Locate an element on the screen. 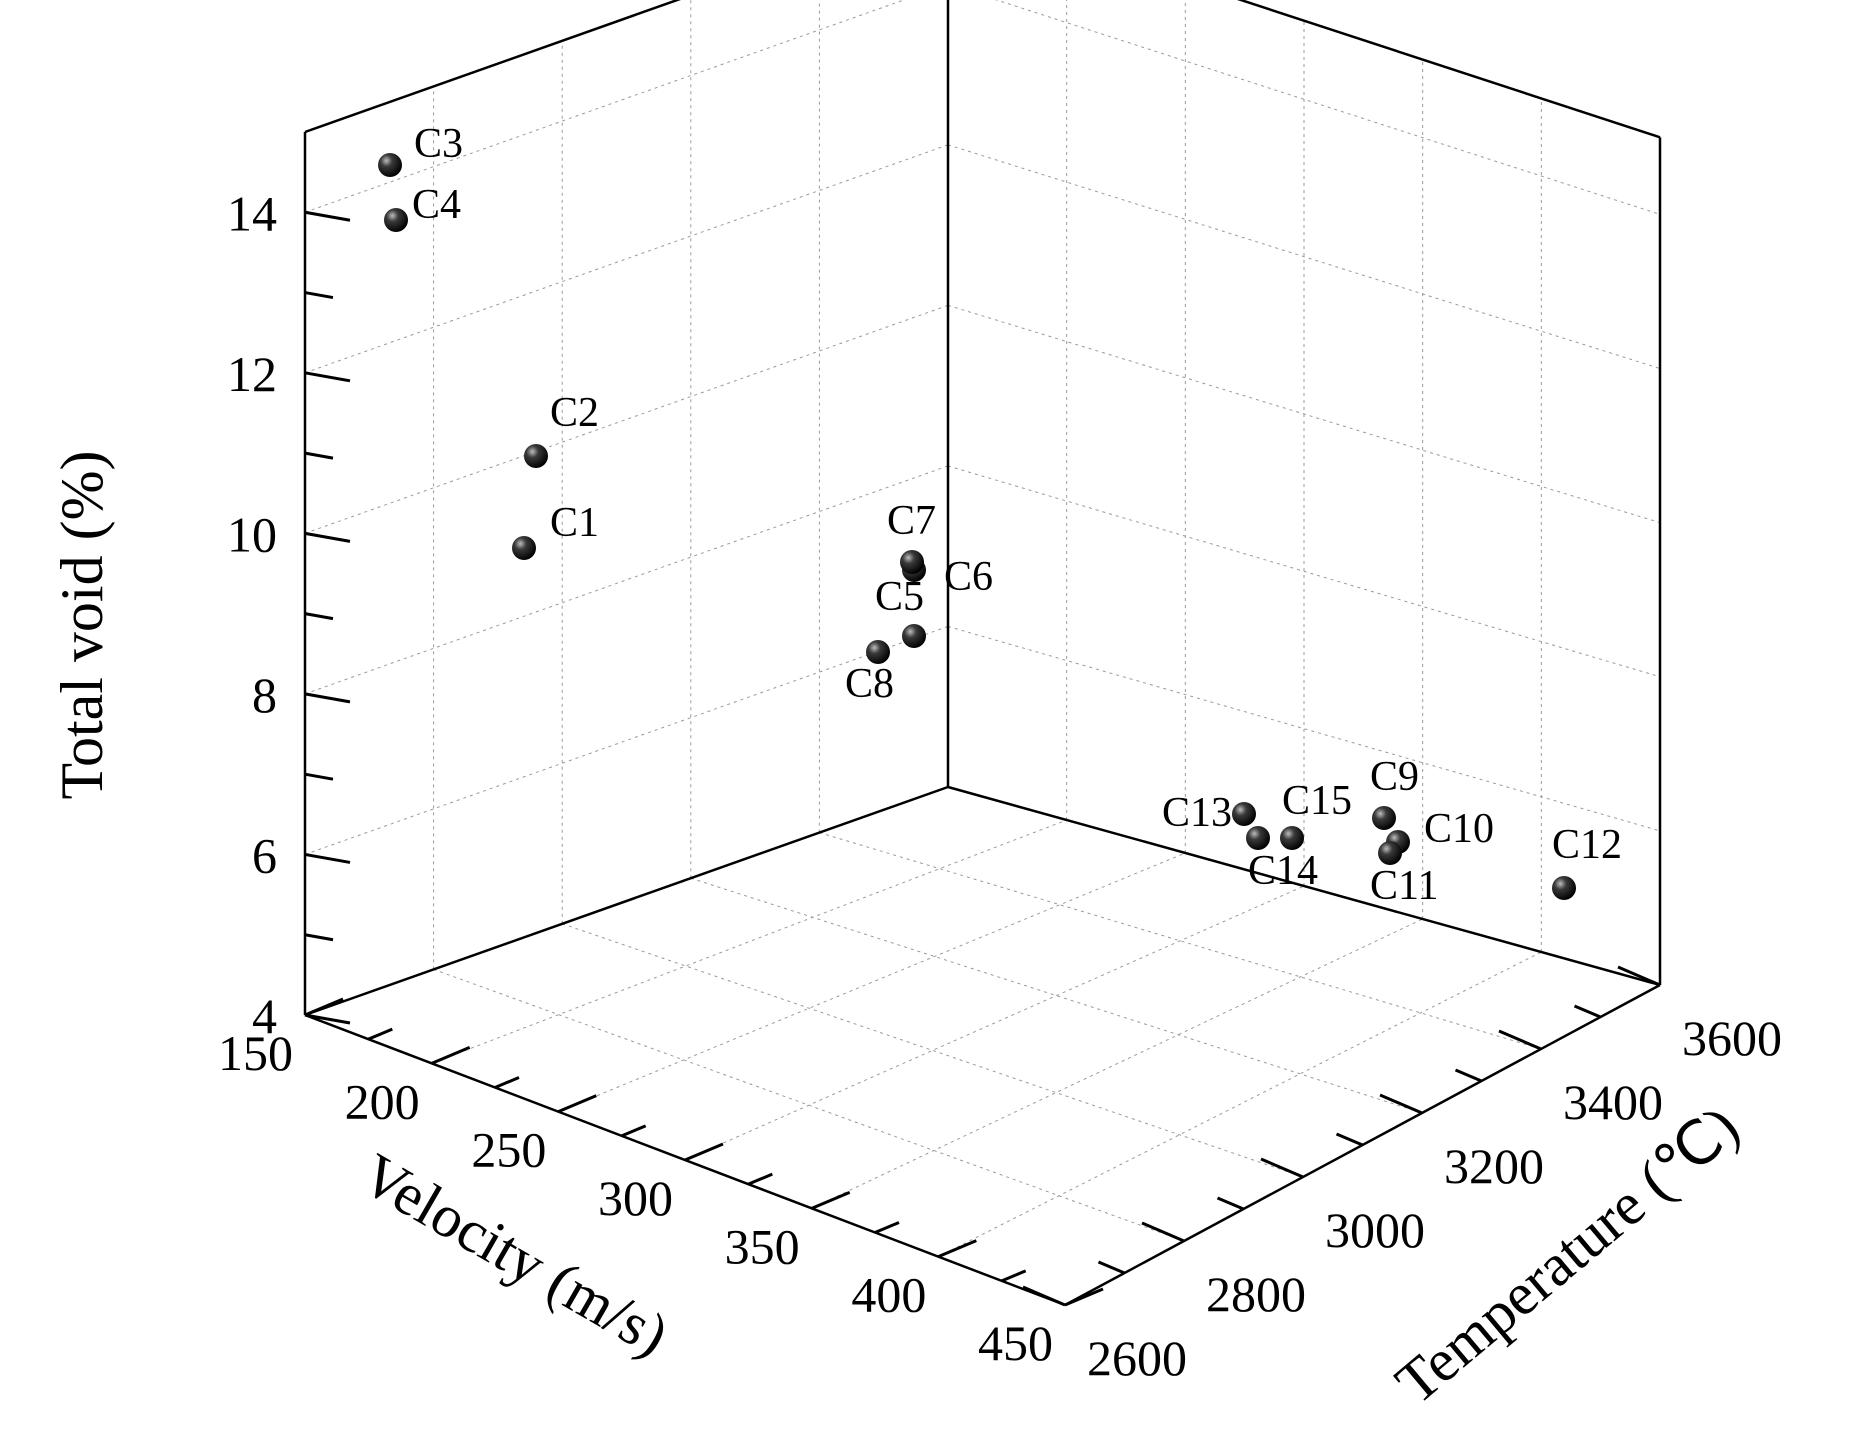 The height and width of the screenshot is (1435, 1871). y-tick-label: 3000 is located at coordinates (1375, 1230).